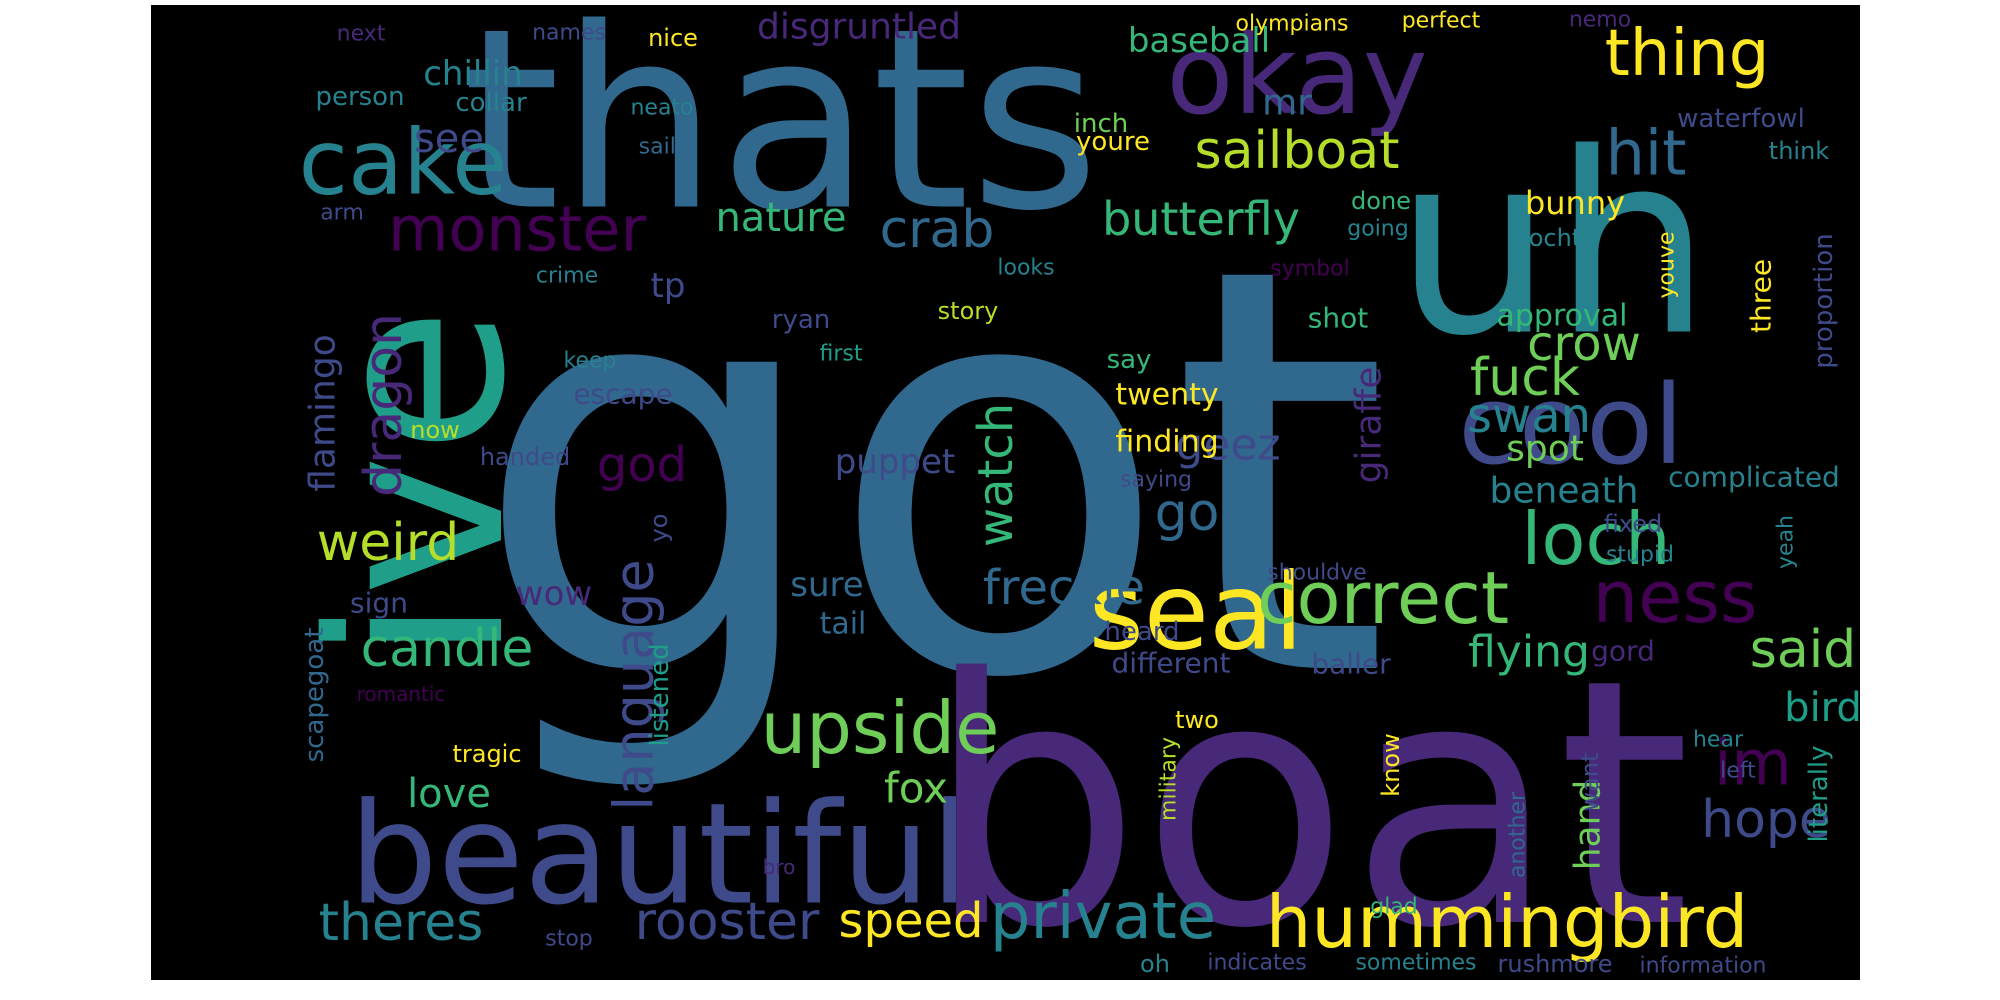 This screenshot has height=1000, width=2000. What do you see at coordinates (661, 108) in the screenshot?
I see `word-neato: neato` at bounding box center [661, 108].